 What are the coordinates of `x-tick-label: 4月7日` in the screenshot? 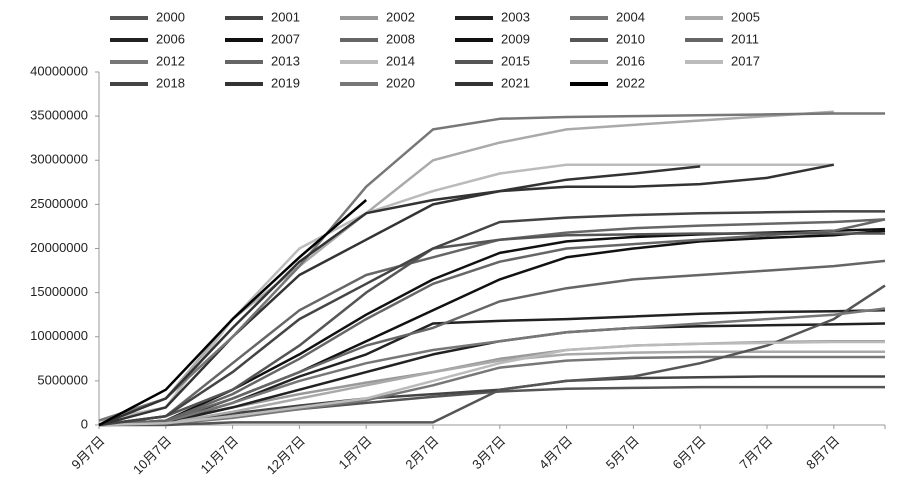 It's located at (555, 452).